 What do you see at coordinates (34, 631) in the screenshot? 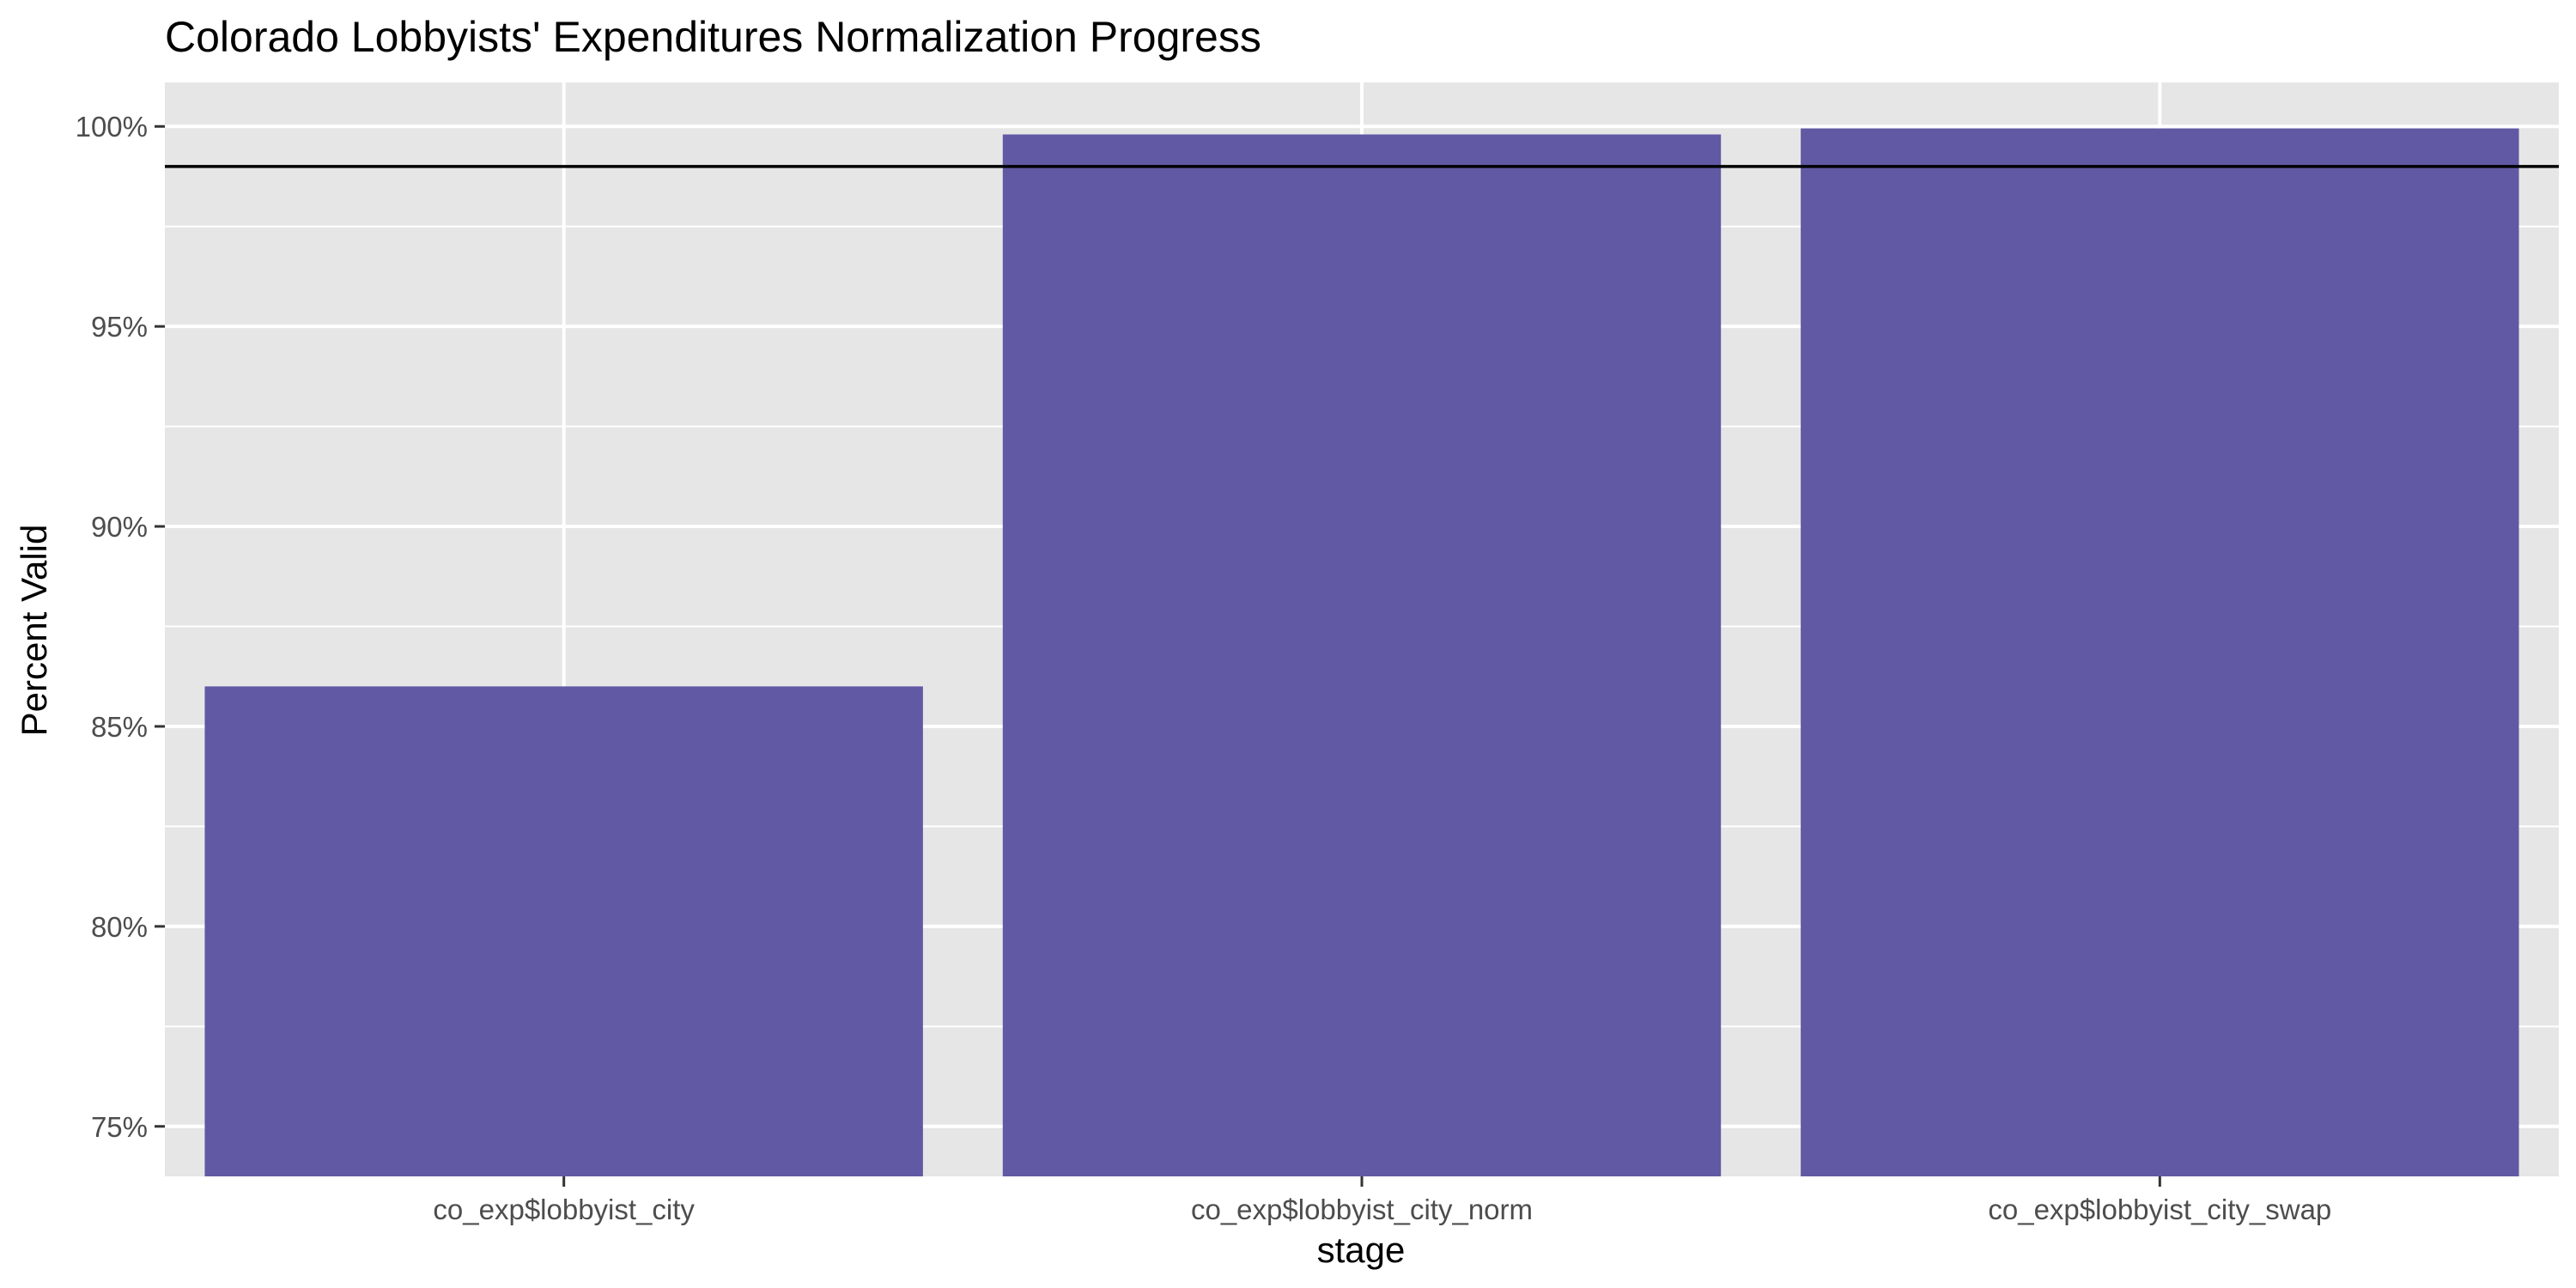
I see `y-axis-title: Percent Valid` at bounding box center [34, 631].